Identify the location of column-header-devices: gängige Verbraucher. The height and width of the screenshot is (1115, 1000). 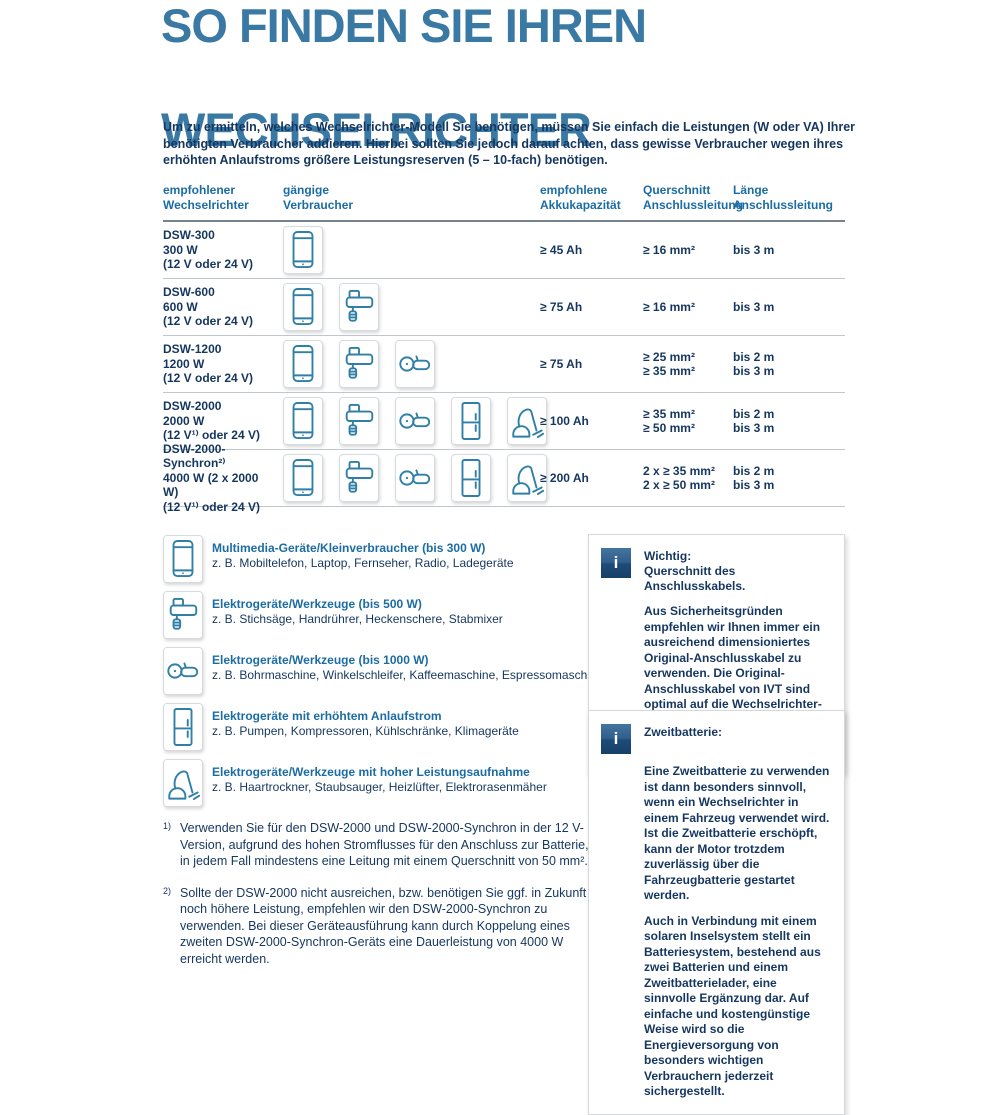
(318, 197).